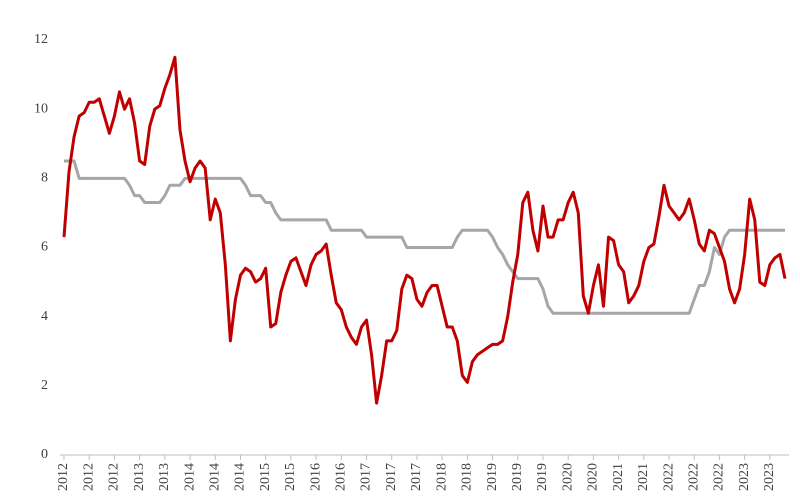 The height and width of the screenshot is (500, 800). What do you see at coordinates (44, 178) in the screenshot?
I see `y-tick-label: 8` at bounding box center [44, 178].